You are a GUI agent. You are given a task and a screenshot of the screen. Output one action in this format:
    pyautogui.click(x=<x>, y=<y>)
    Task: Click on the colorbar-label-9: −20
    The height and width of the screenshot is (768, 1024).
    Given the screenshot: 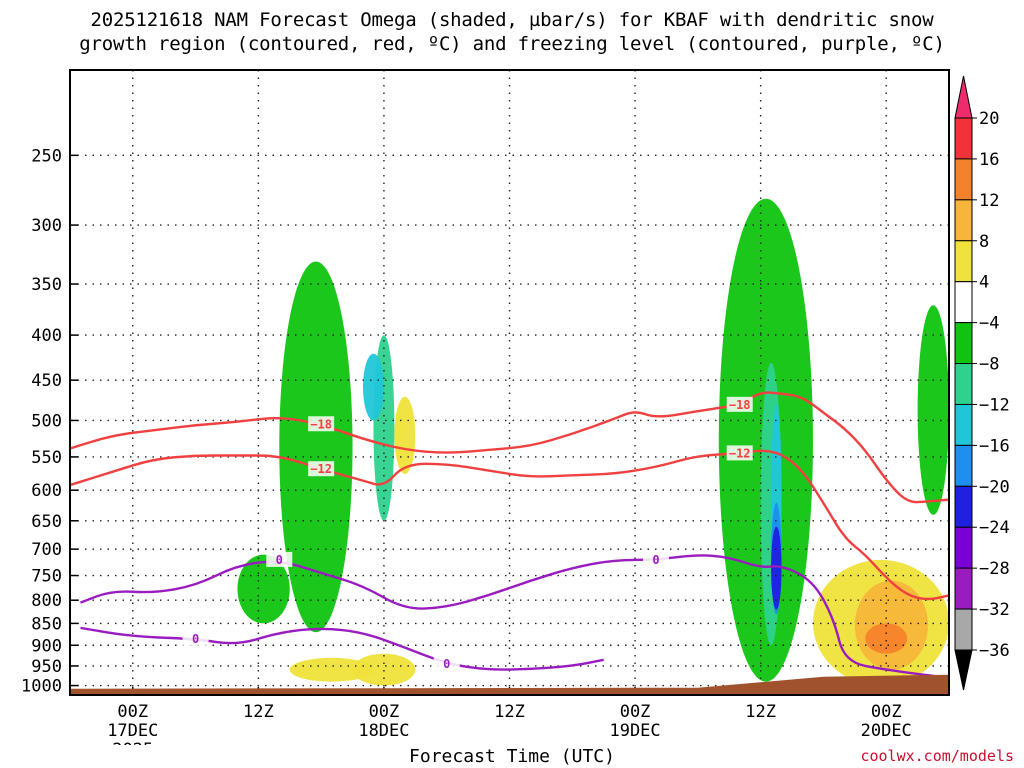 What is the action you would take?
    pyautogui.click(x=994, y=487)
    